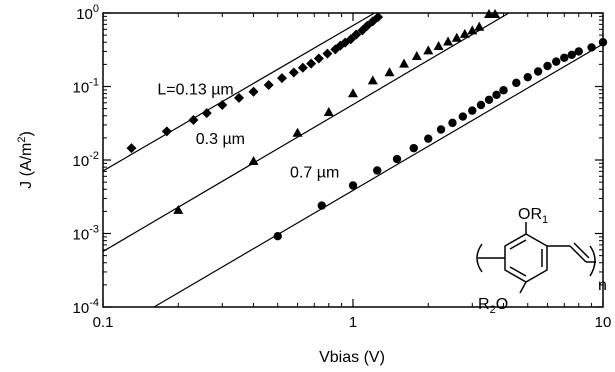 The image size is (615, 372). Describe the element at coordinates (25, 160) in the screenshot. I see `y-axis-title: J (A/m2)` at that location.